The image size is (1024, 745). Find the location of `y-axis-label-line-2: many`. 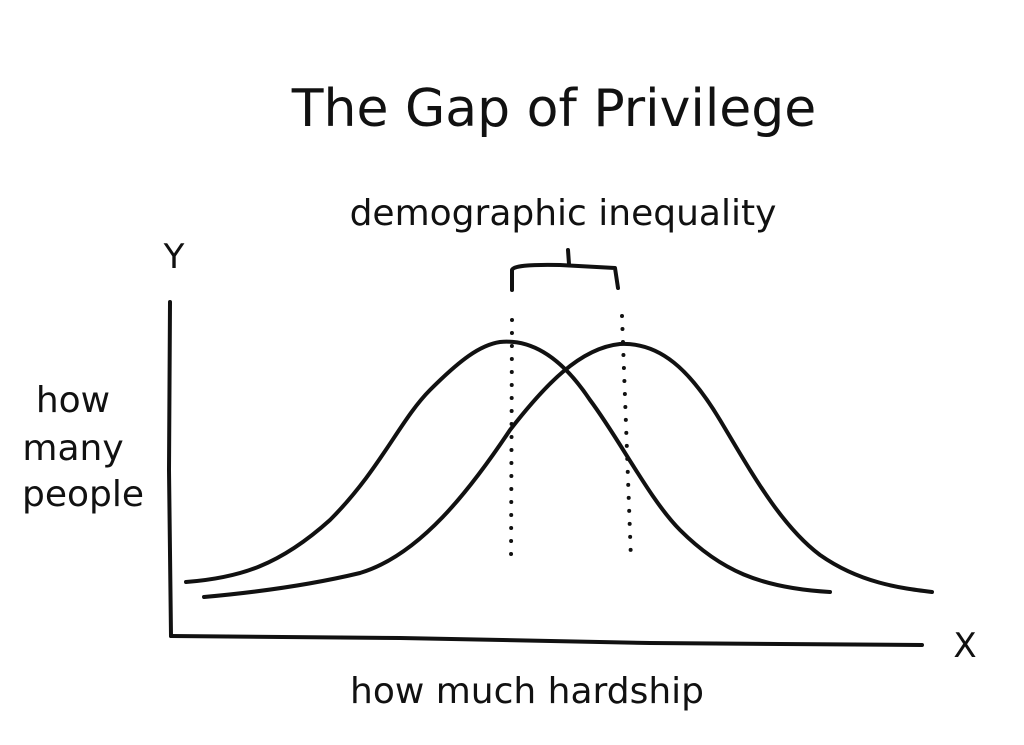

y-axis-label-line-2: many is located at coordinates (72, 448).